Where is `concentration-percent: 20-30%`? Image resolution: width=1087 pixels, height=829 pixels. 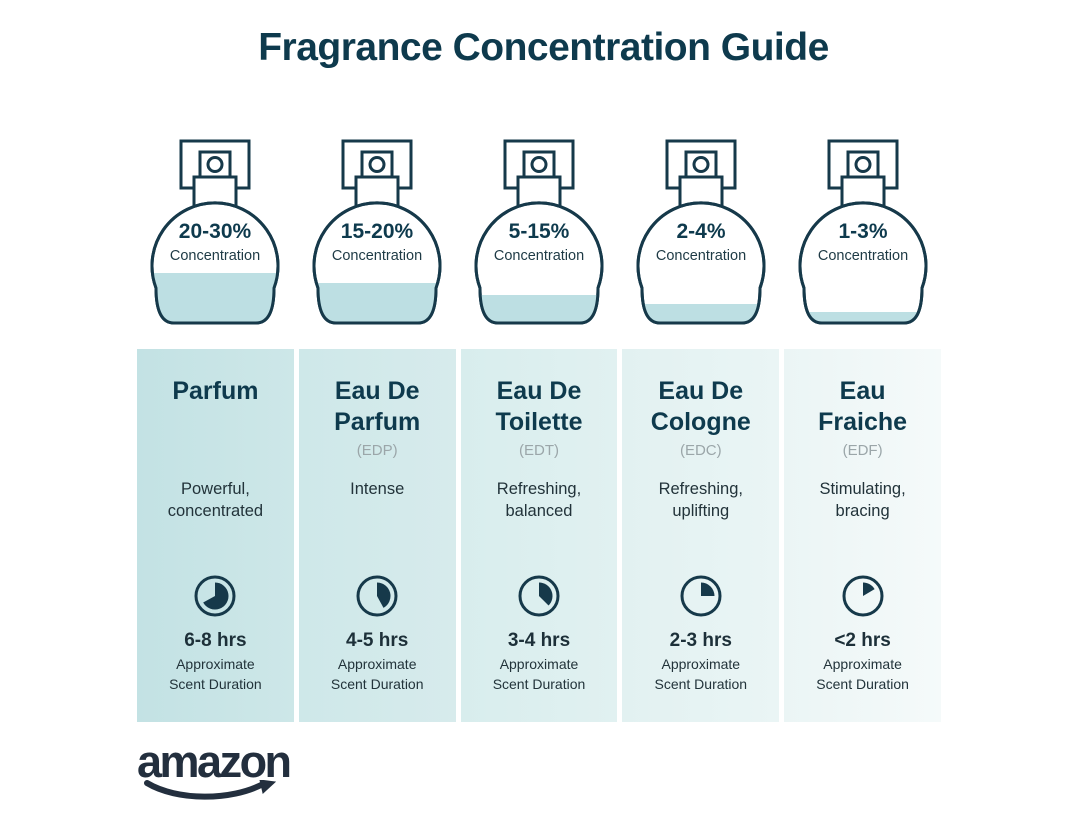
concentration-percent: 20-30% is located at coordinates (215, 231).